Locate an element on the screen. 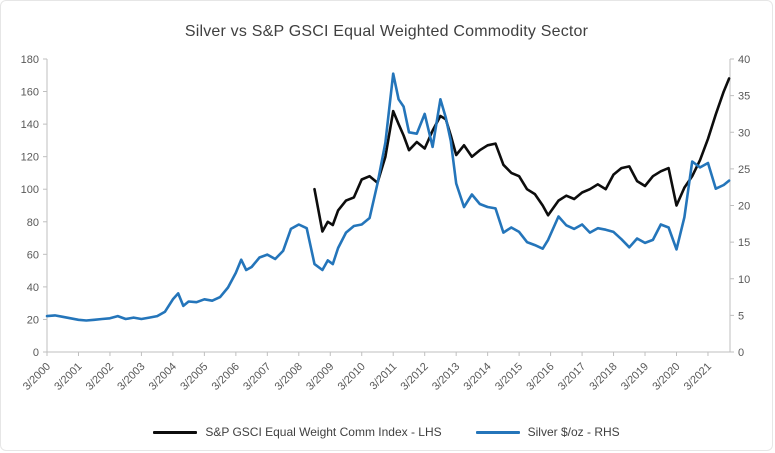 The image size is (775, 453). svg-text: 3/2017 is located at coordinates (572, 377).